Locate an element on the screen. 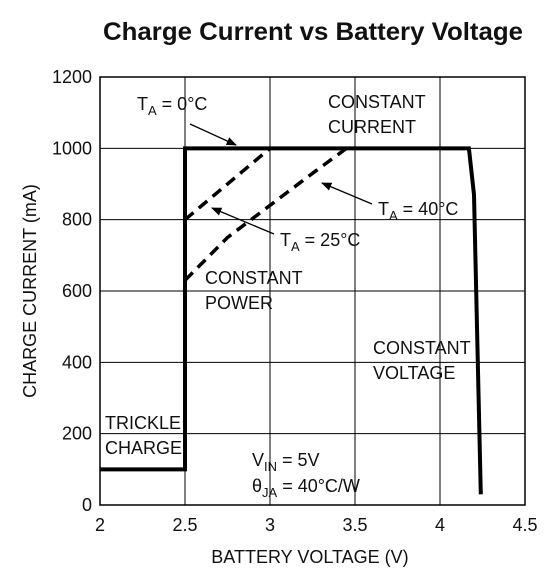 This screenshot has height=578, width=554. y-tick-label: 0 is located at coordinates (87, 505).